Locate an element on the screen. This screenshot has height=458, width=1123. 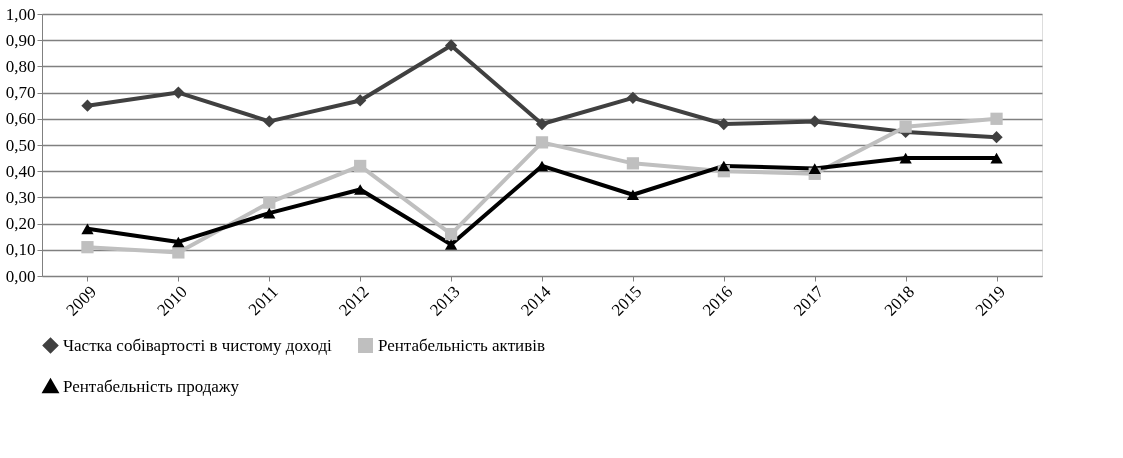
y-tick-label: 0,20 is located at coordinates (20, 224).